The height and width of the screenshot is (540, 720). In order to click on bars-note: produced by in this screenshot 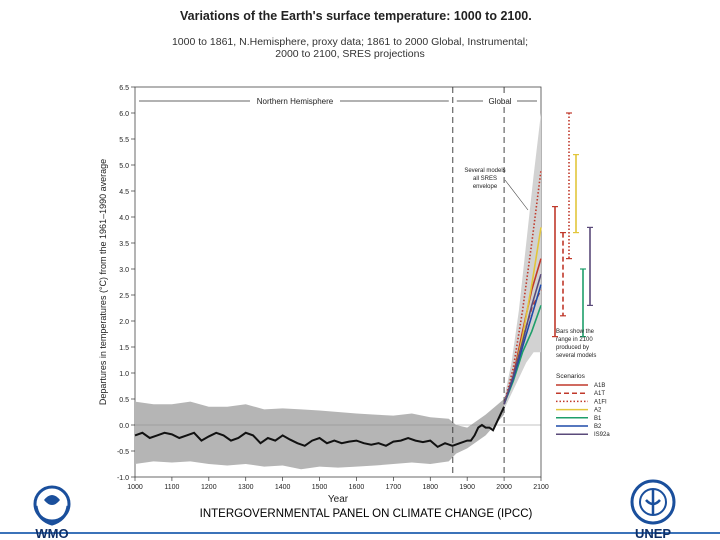, I will do `click(572, 348)`.